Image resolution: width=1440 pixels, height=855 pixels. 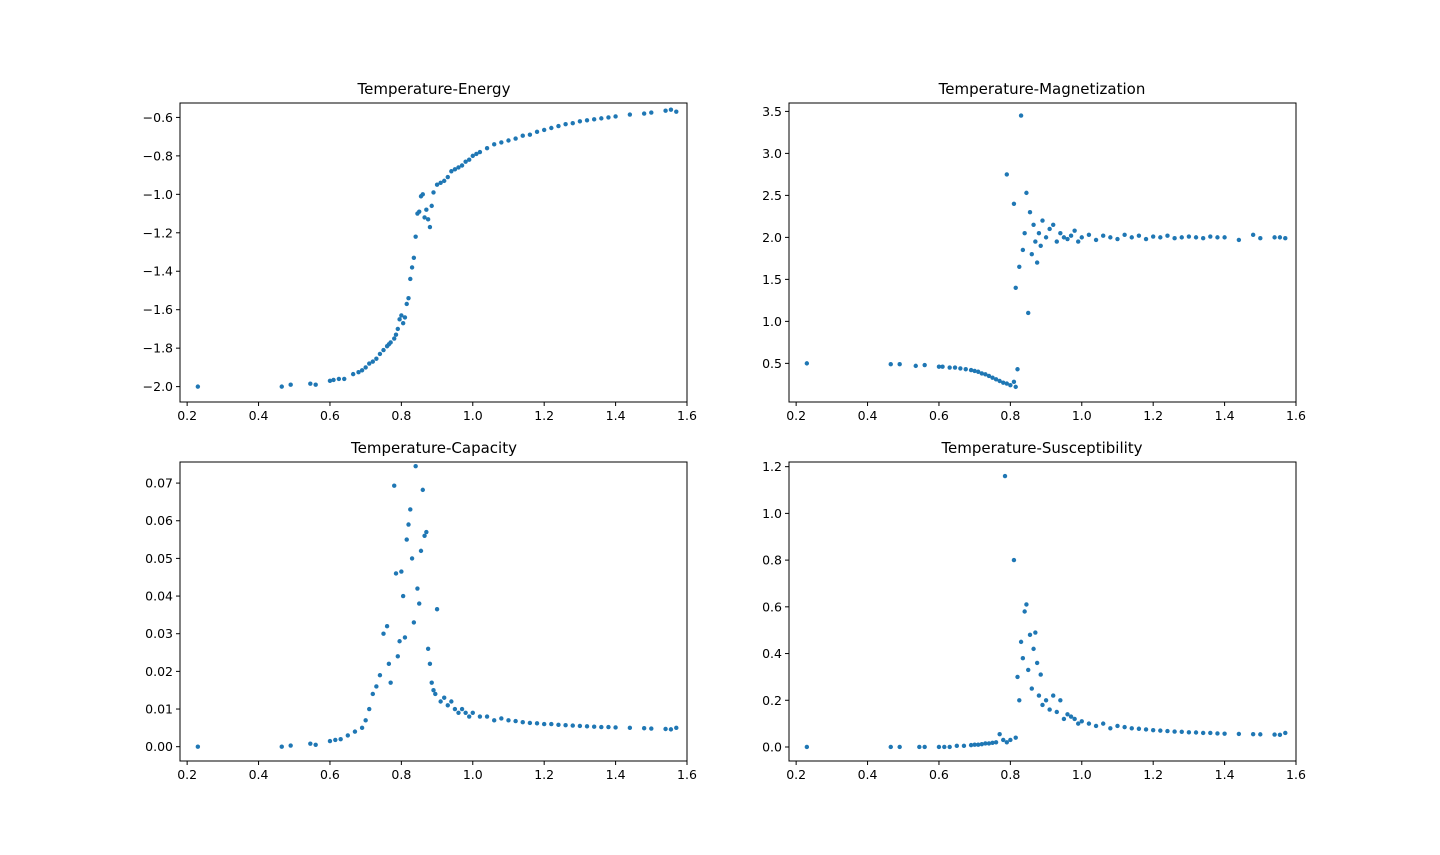 I want to click on magnetization-y-tick-label: 2.0, so click(x=772, y=237).